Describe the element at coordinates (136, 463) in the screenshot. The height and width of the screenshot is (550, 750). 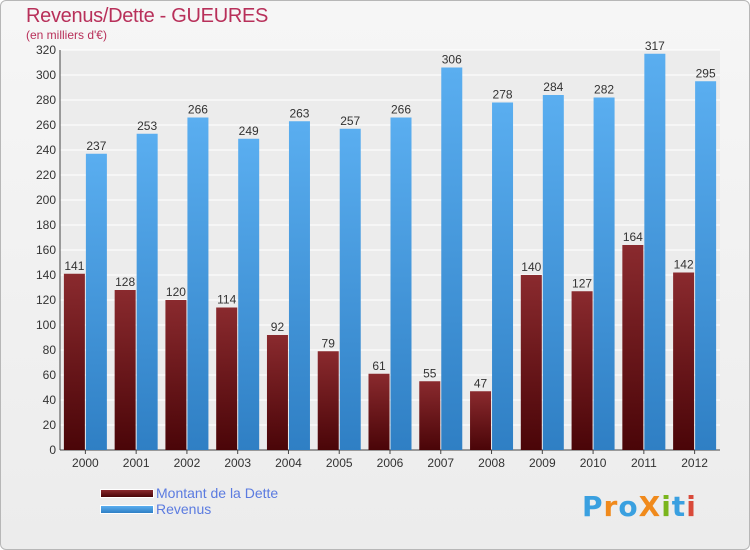
I see `x-tick-label: 2001` at that location.